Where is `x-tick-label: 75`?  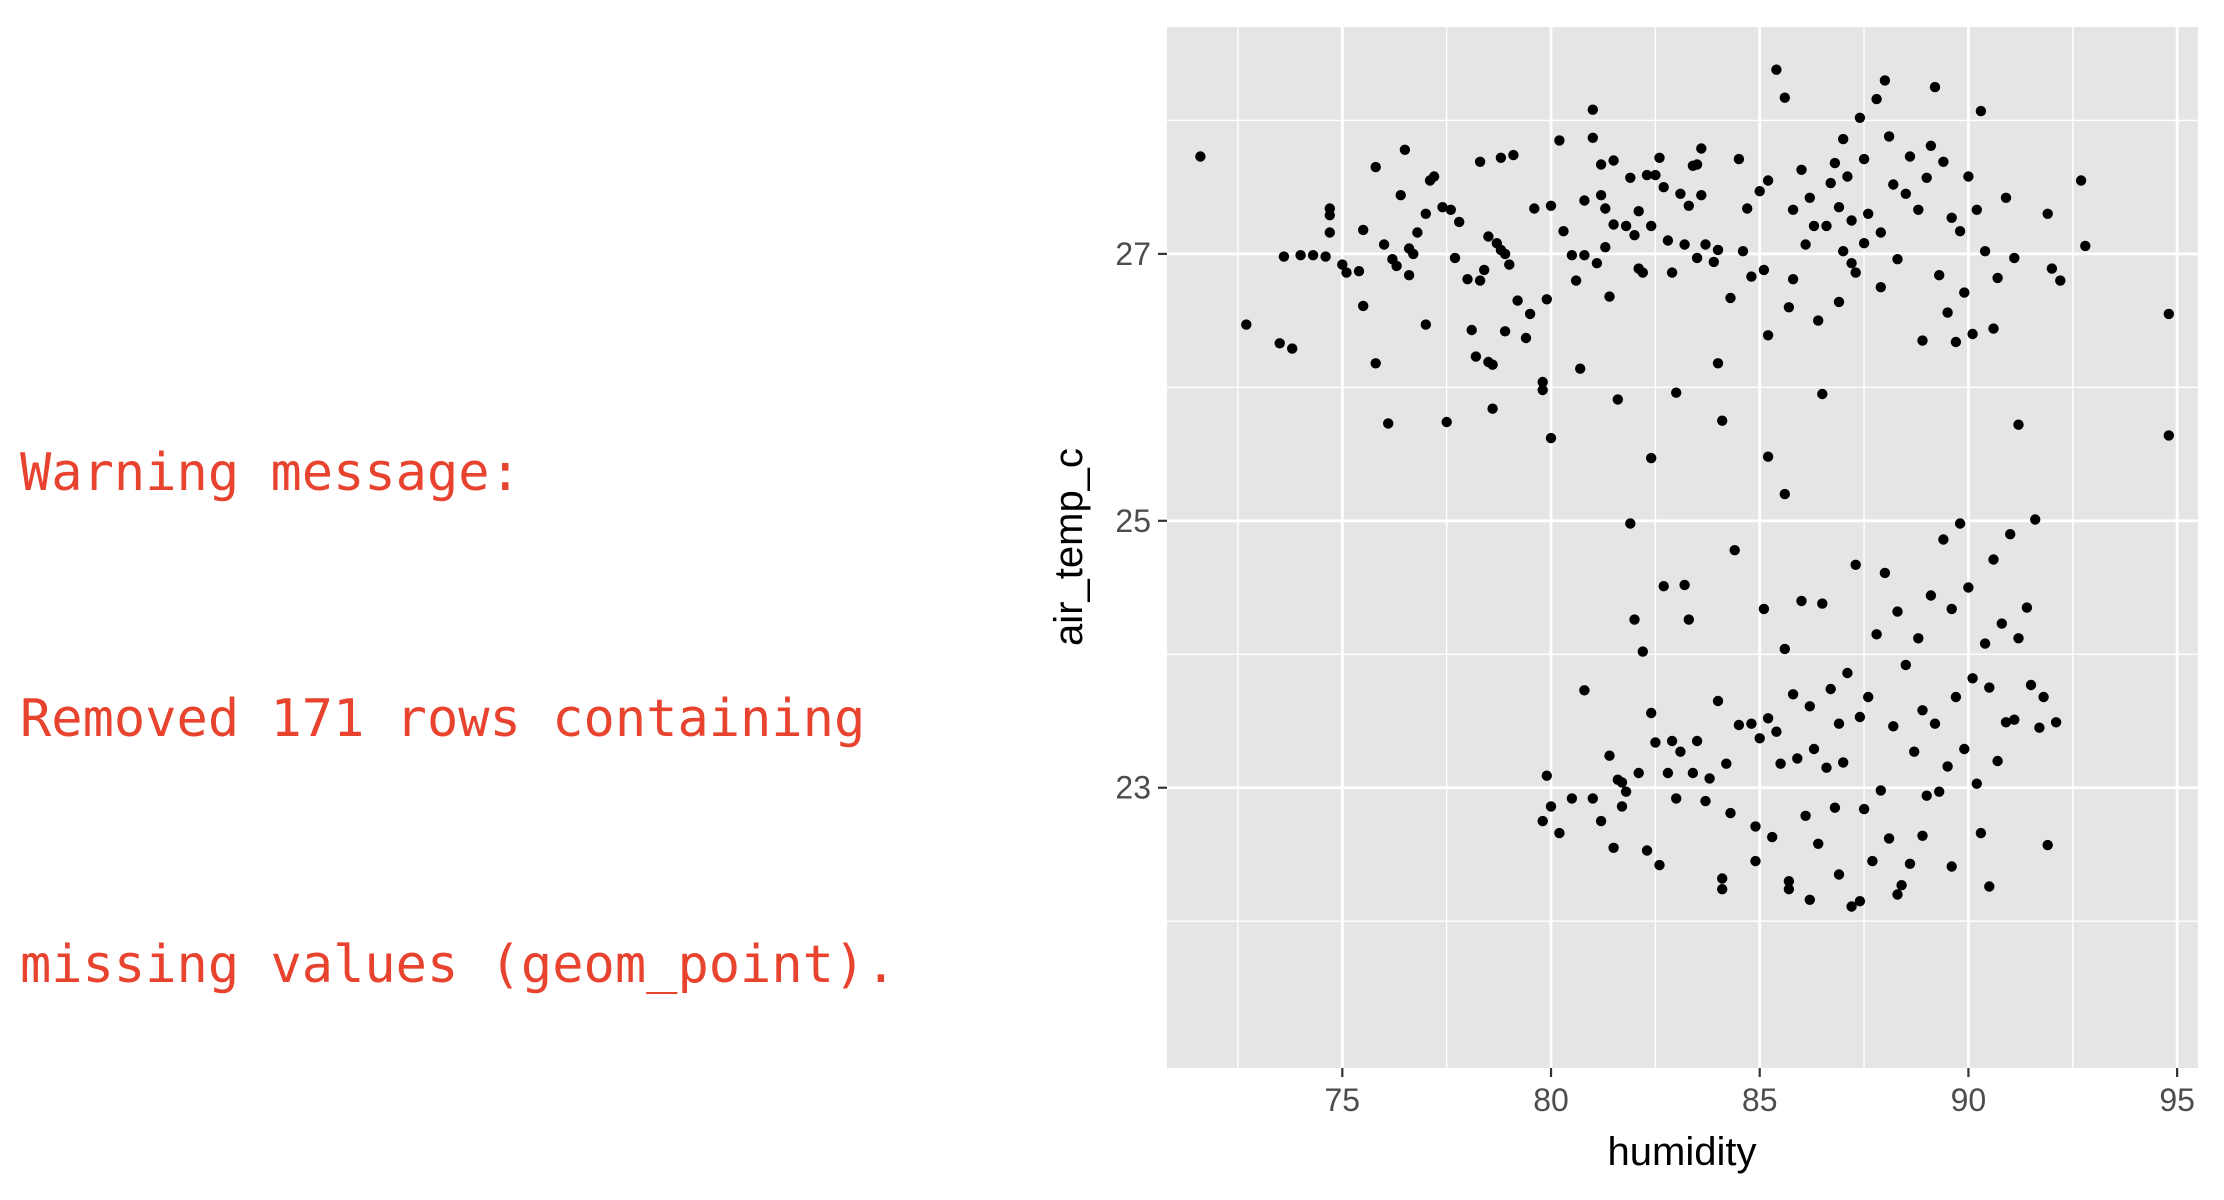
x-tick-label: 75 is located at coordinates (1343, 1100).